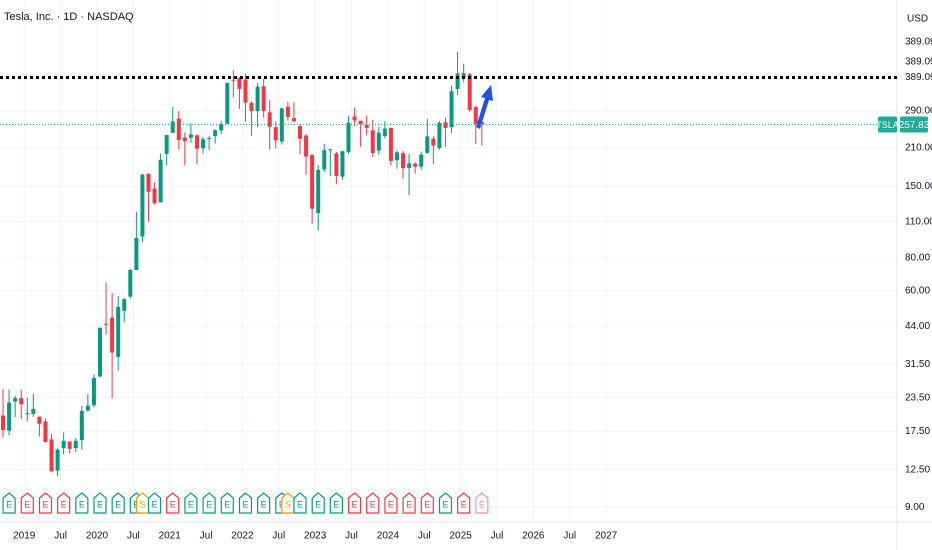  What do you see at coordinates (170, 536) in the screenshot?
I see `x-tick-label: 2021` at bounding box center [170, 536].